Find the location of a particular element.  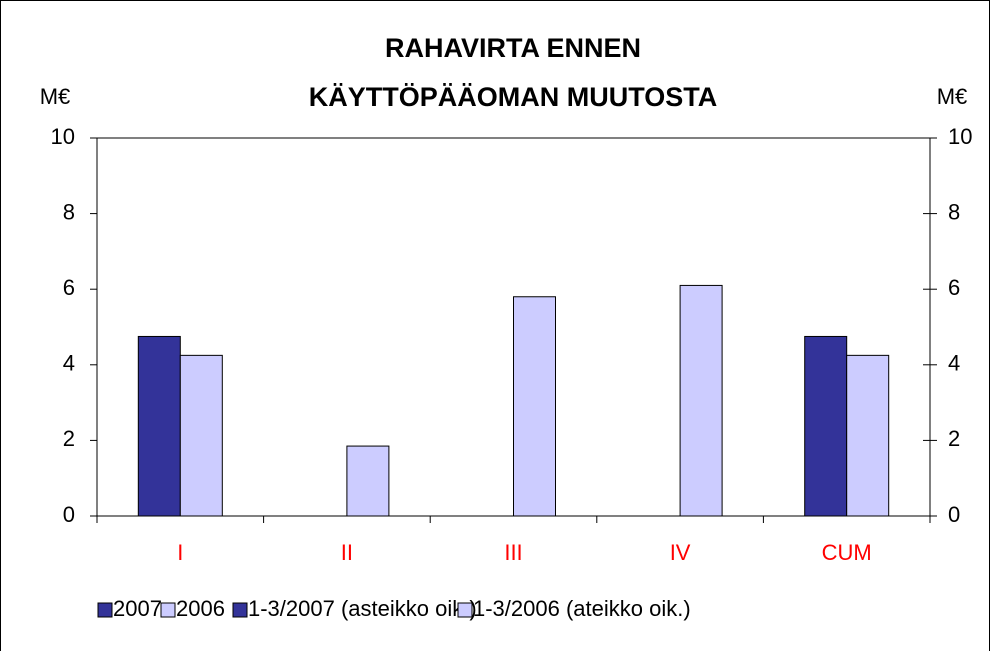

y-tick-label: 8 is located at coordinates (69, 211).